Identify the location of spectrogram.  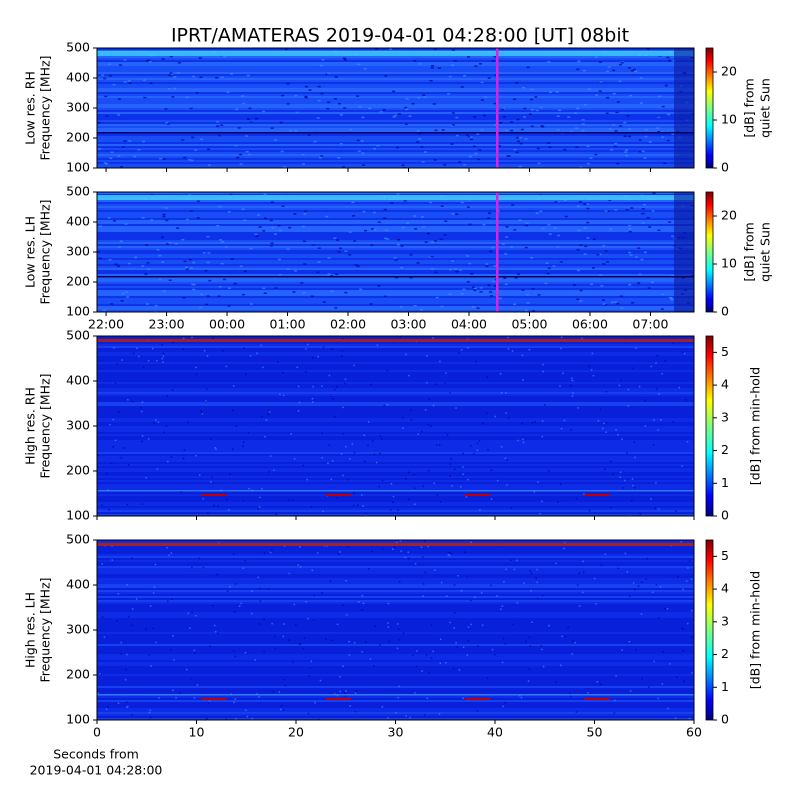
(395, 108).